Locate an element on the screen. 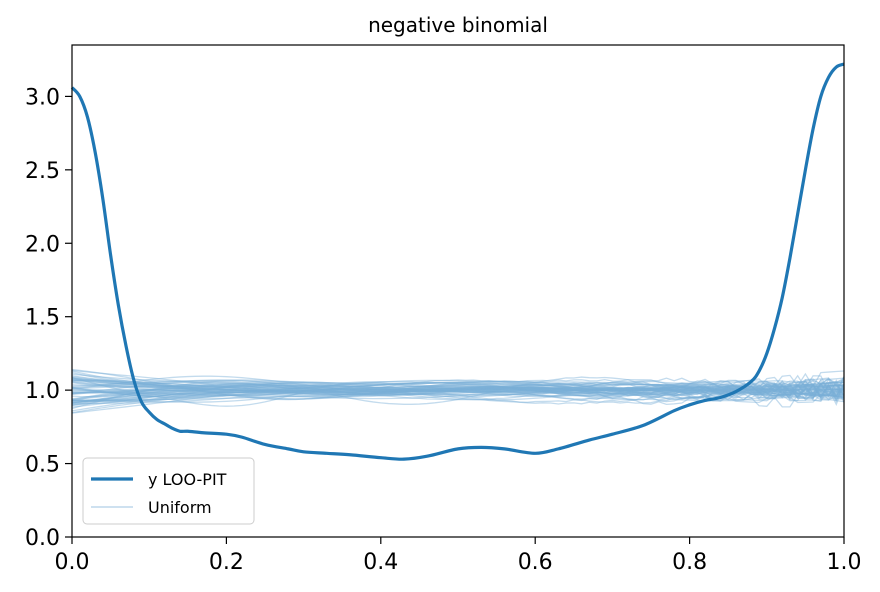  y-tick-label: 0.0 is located at coordinates (42, 538).